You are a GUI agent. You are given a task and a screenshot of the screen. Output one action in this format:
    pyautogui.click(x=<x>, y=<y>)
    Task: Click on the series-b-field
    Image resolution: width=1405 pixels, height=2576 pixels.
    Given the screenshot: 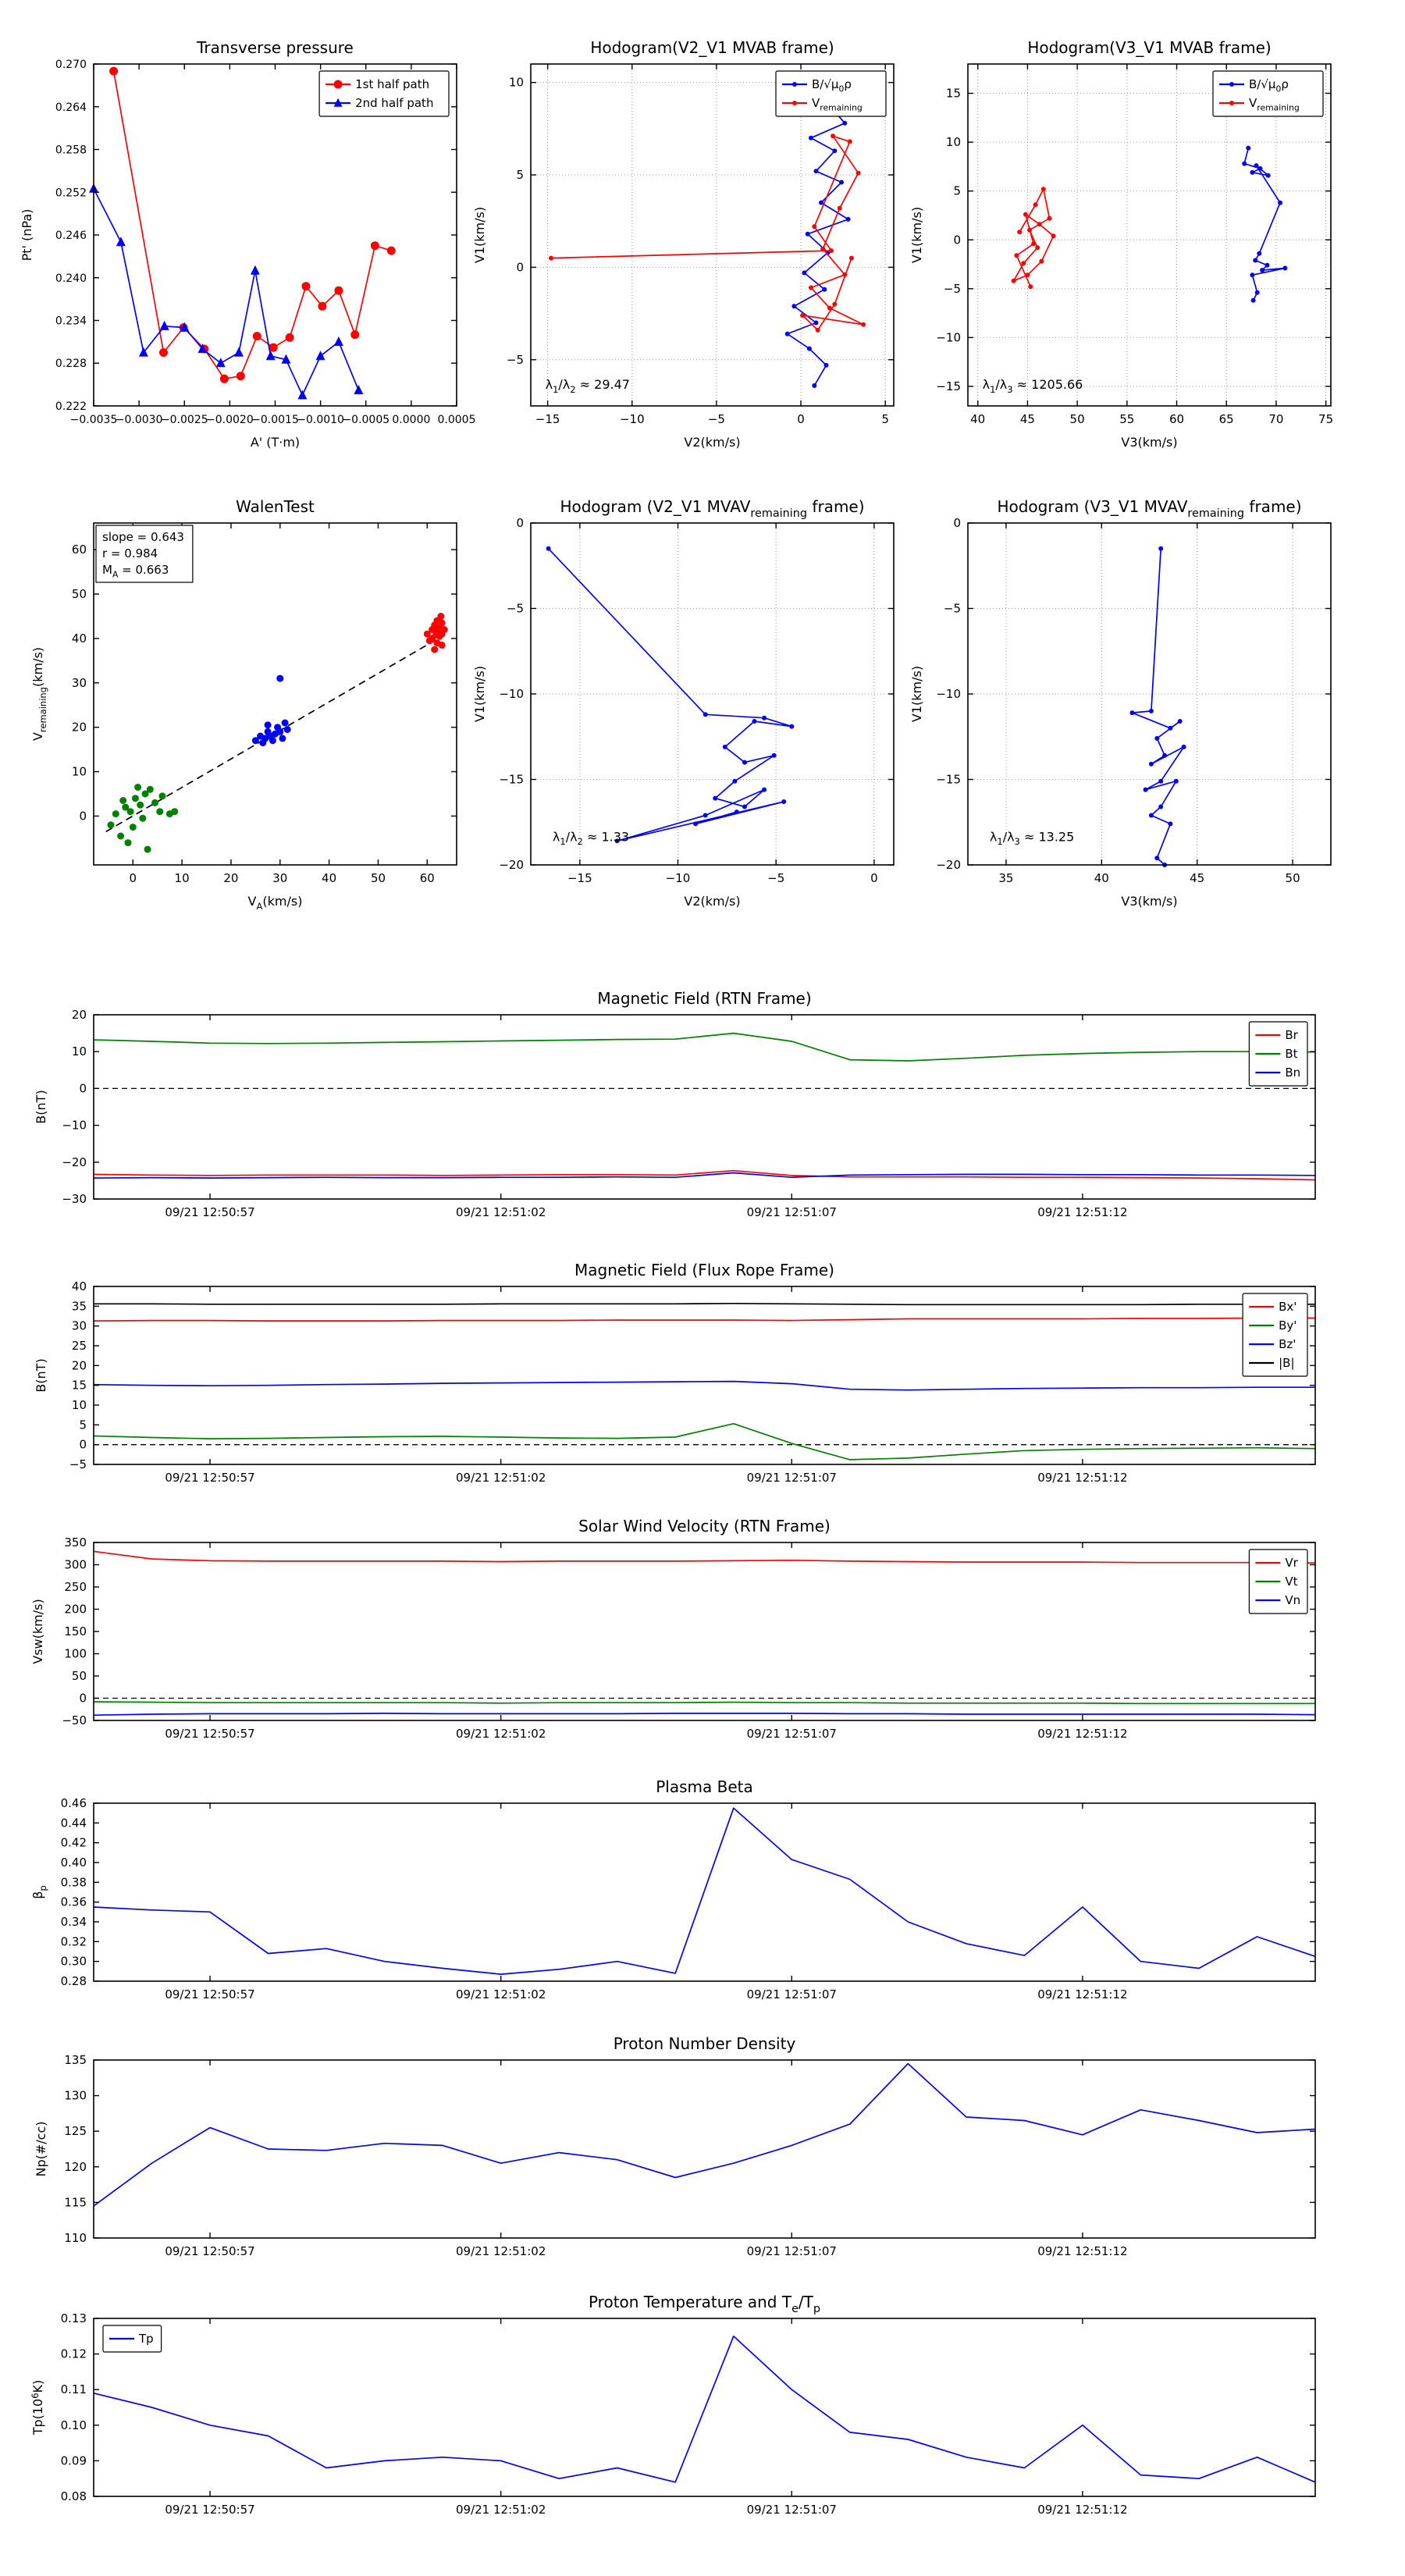 What is the action you would take?
    pyautogui.click(x=1265, y=224)
    